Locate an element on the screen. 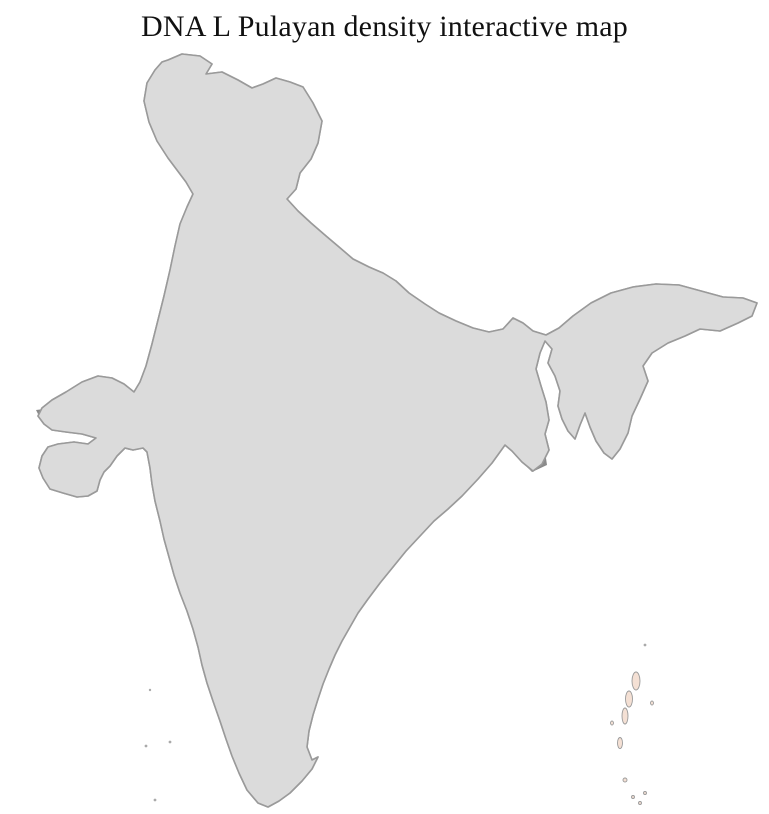 This screenshot has height=814, width=769. page-title: DNA L Pulayan density interactive map is located at coordinates (384, 26).